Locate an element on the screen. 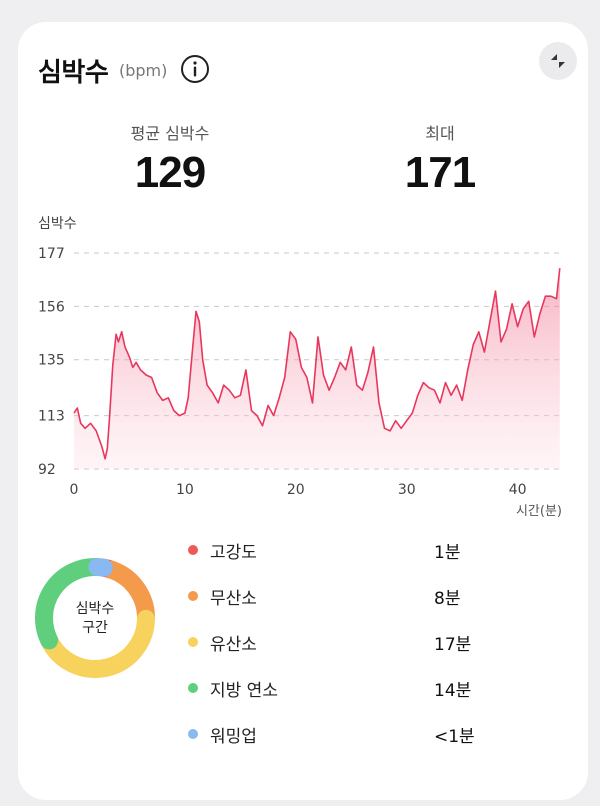 This screenshot has width=600, height=806. zone-donut-chart is located at coordinates (95, 618).